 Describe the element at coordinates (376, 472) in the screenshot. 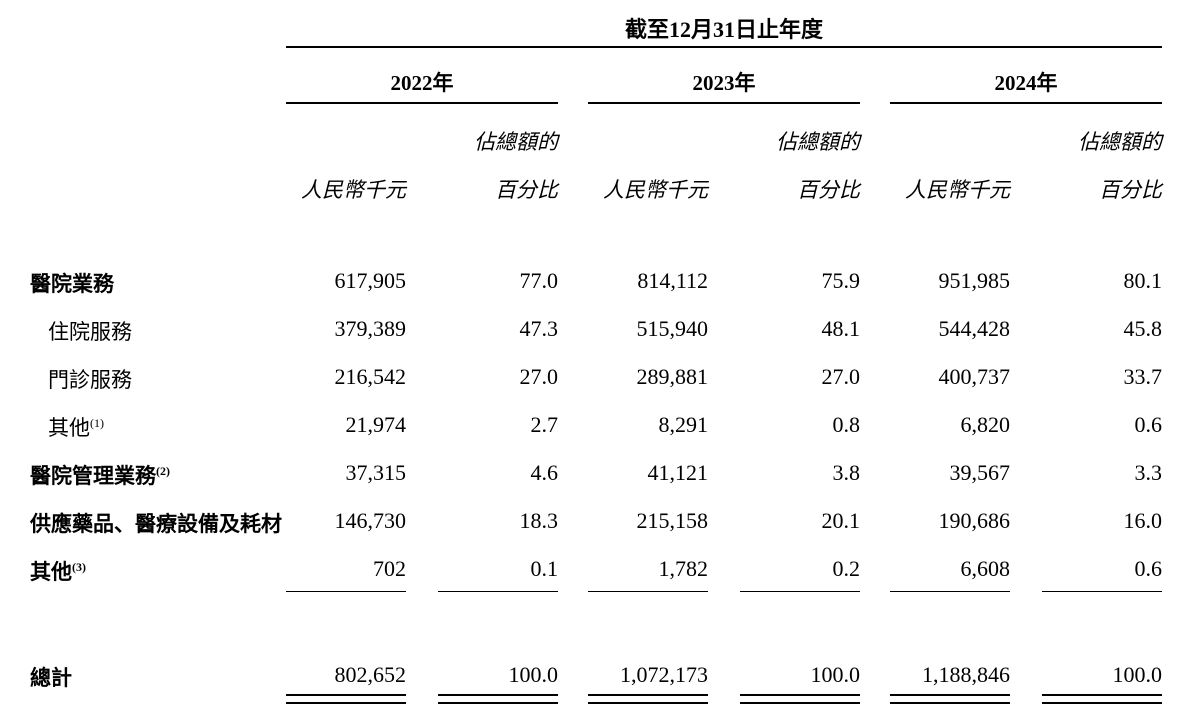

I see `cell-2022-amount: 37,315` at that location.